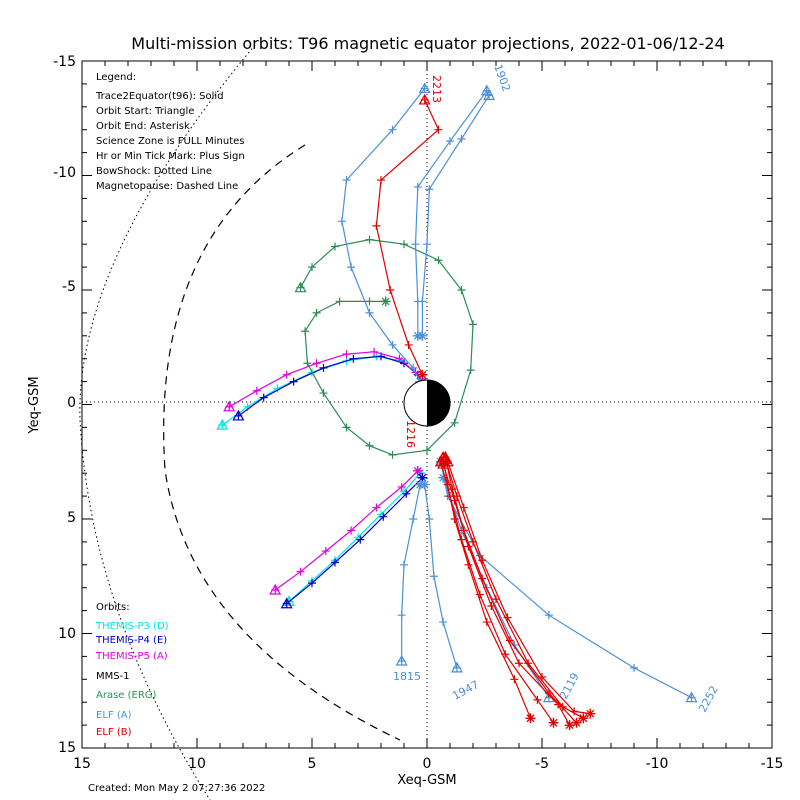 Image resolution: width=800 pixels, height=800 pixels. What do you see at coordinates (34, 405) in the screenshot?
I see `y-axis-title: Yeq-GSM` at bounding box center [34, 405].